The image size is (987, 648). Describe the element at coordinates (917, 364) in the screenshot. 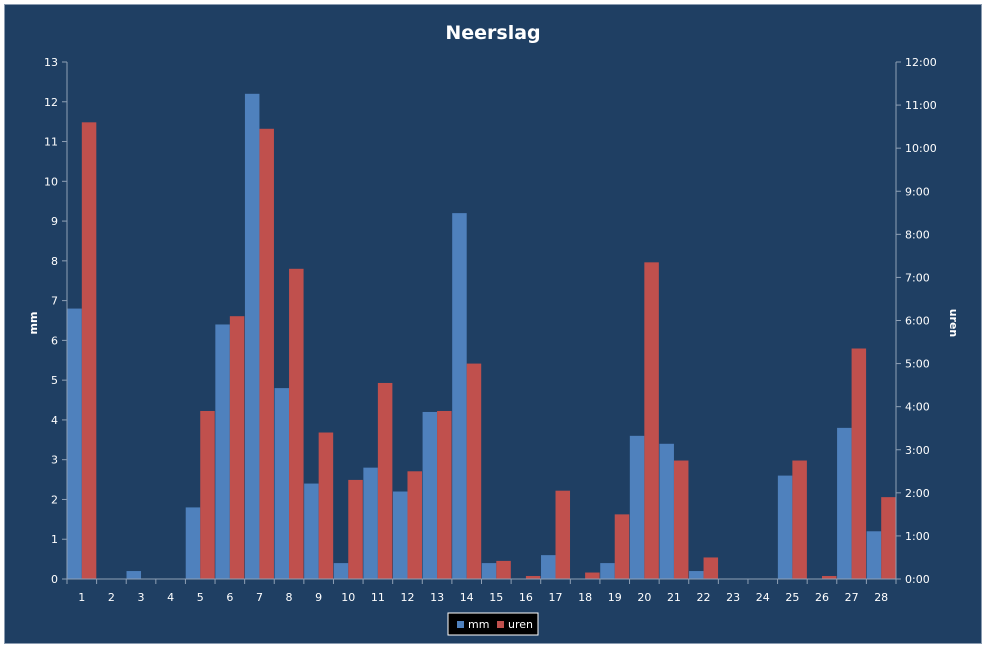

I see `y2-tick-label: 5:00` at that location.